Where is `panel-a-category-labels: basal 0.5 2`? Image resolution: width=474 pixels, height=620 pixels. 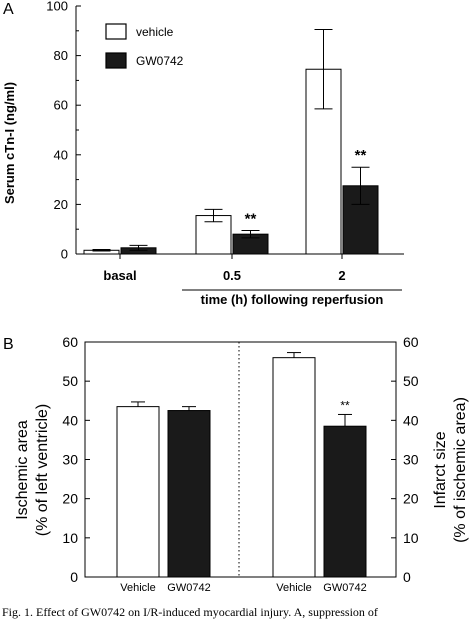 panel-a-category-labels: basal 0.5 2 is located at coordinates (224, 268).